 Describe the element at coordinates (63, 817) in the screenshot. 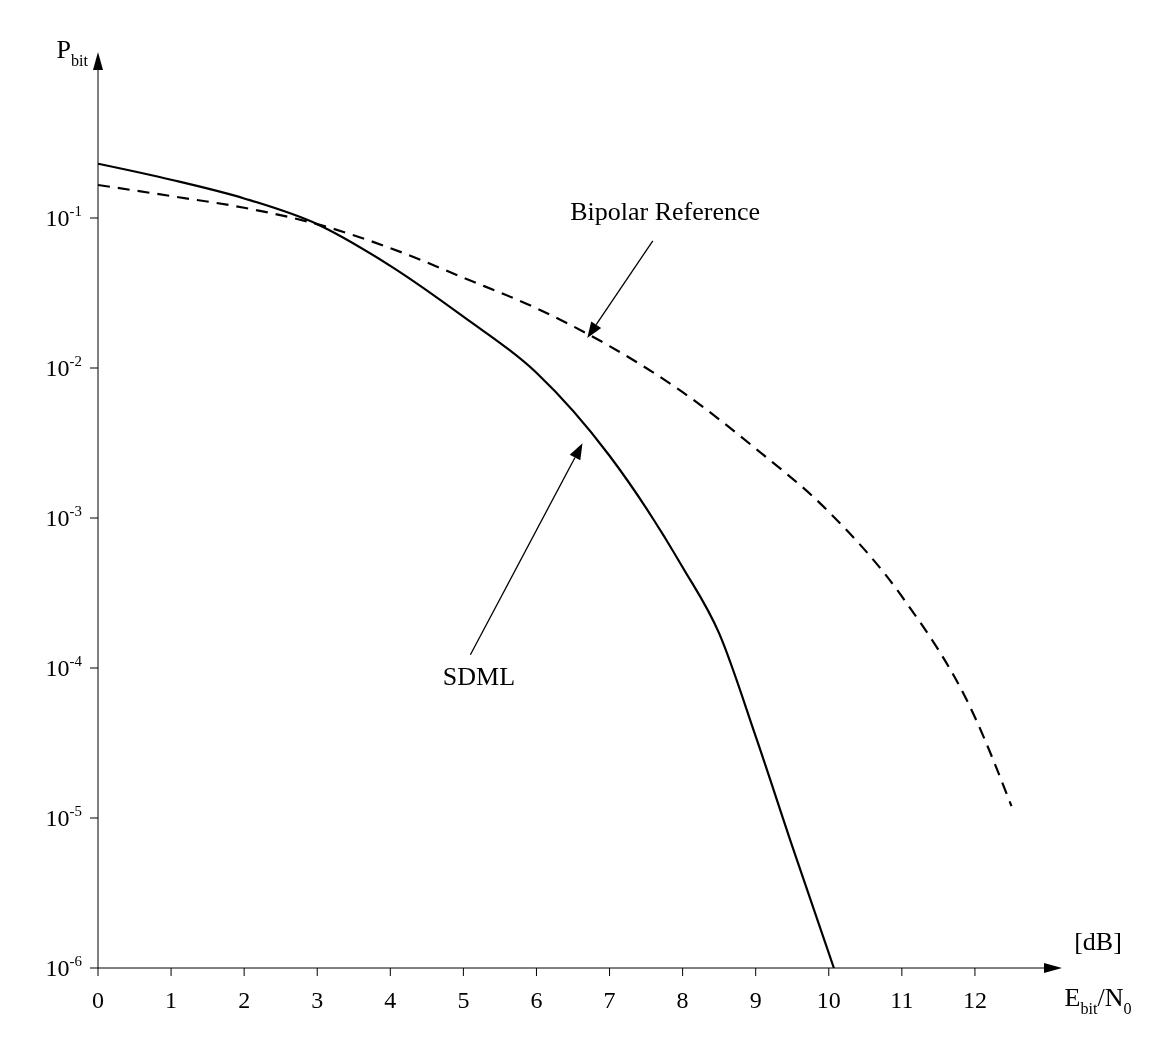

I see `y-tick-label: 10$^{-5}$` at that location.